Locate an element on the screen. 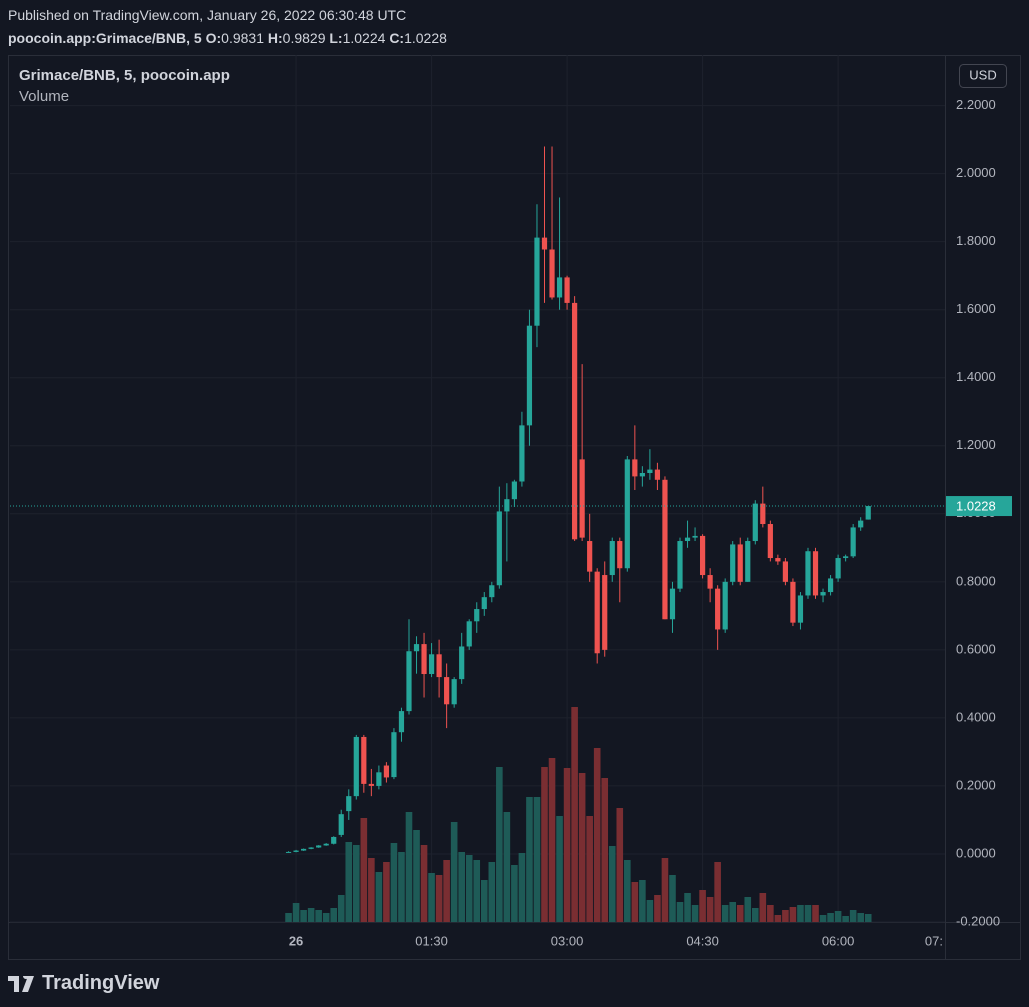 The width and height of the screenshot is (1029, 1007). y-tick-label: 0.8000 is located at coordinates (976, 580).